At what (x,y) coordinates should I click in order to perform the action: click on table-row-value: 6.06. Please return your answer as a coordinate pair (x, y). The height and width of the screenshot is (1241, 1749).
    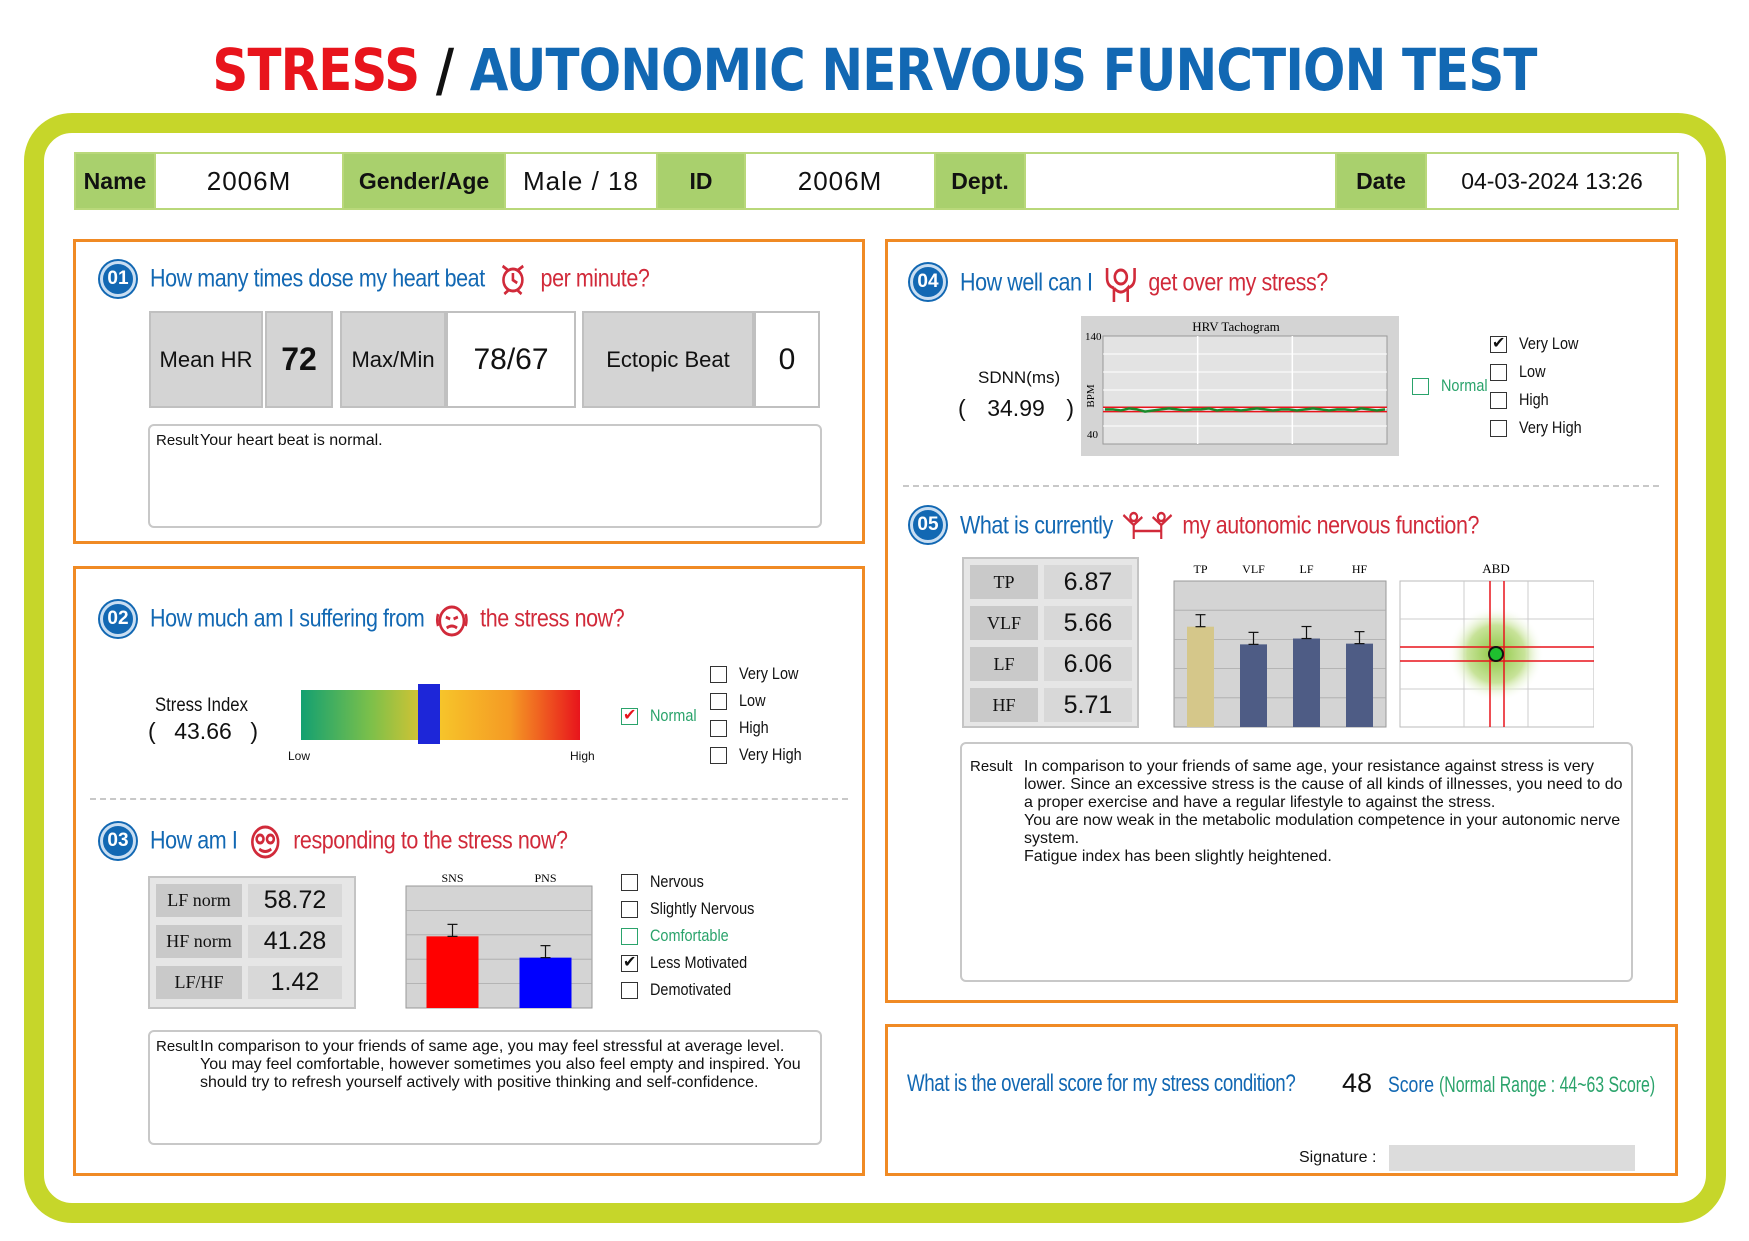
    Looking at the image, I should click on (1088, 664).